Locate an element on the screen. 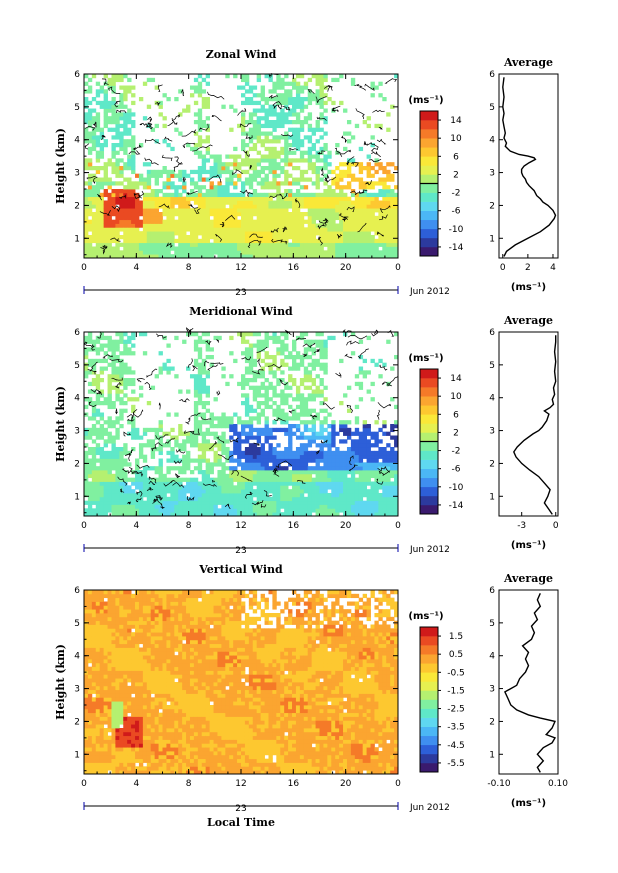  colorbar-frame is located at coordinates (429, 699).